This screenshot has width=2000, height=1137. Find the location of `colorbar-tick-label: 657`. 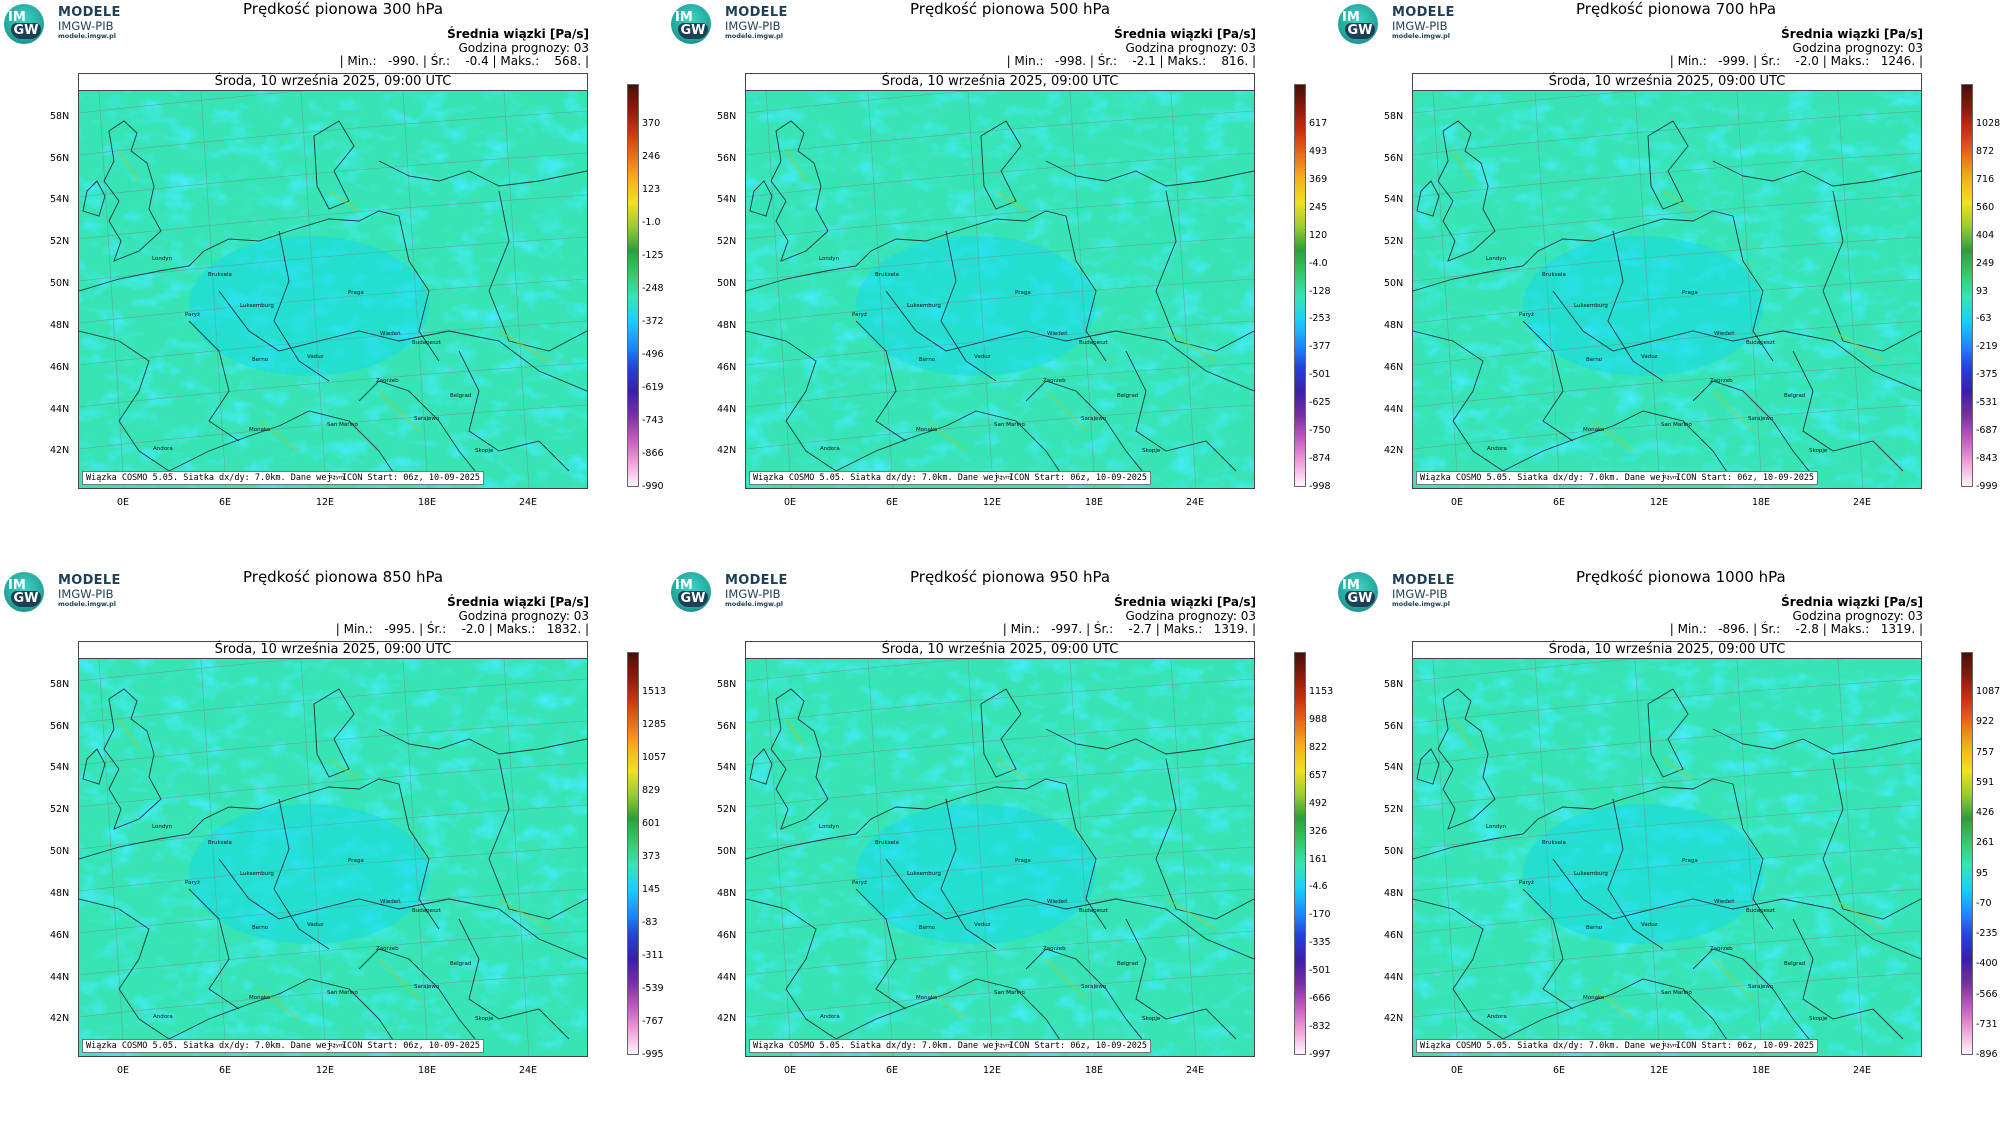

colorbar-tick-label: 657 is located at coordinates (1318, 775).